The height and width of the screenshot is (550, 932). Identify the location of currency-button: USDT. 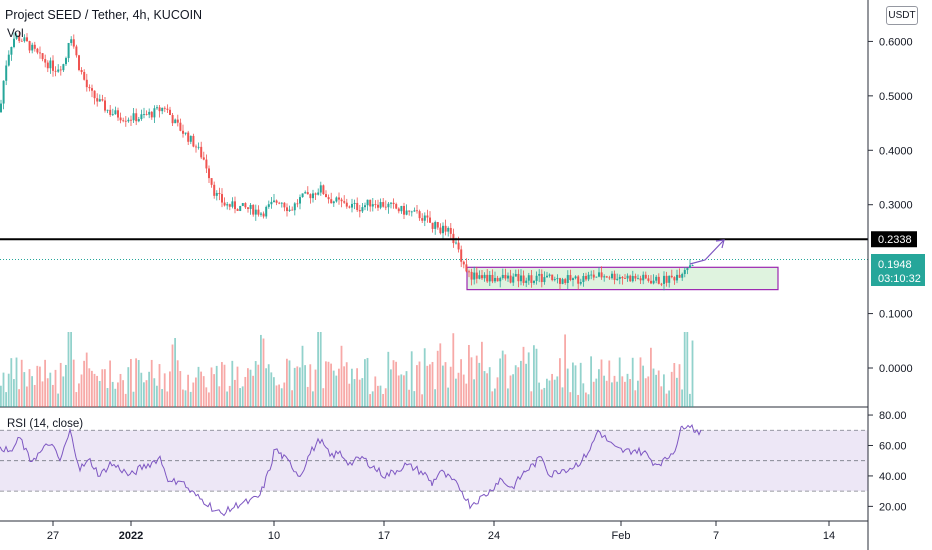
(902, 15).